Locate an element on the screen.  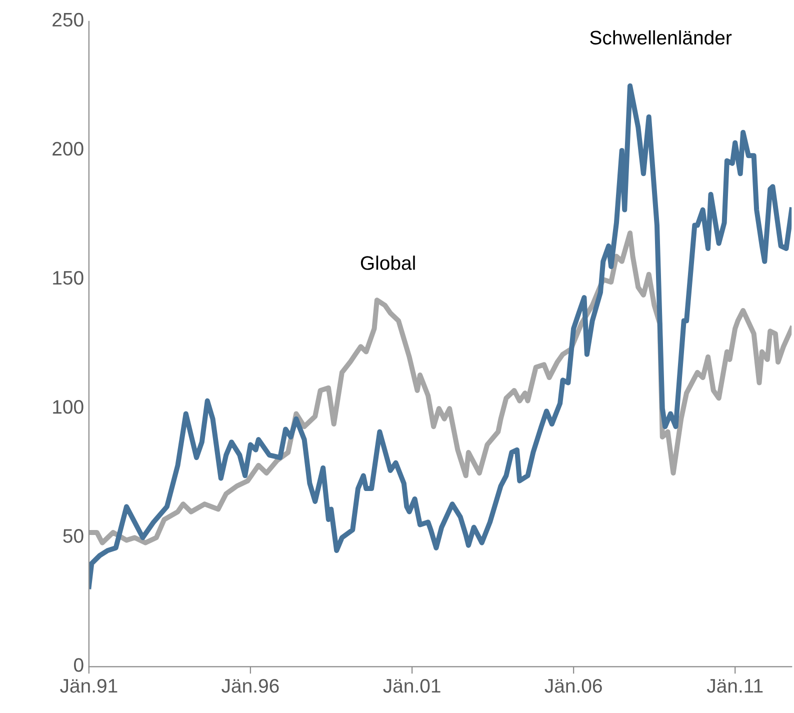
y-tick-label: 100 is located at coordinates (68, 407).